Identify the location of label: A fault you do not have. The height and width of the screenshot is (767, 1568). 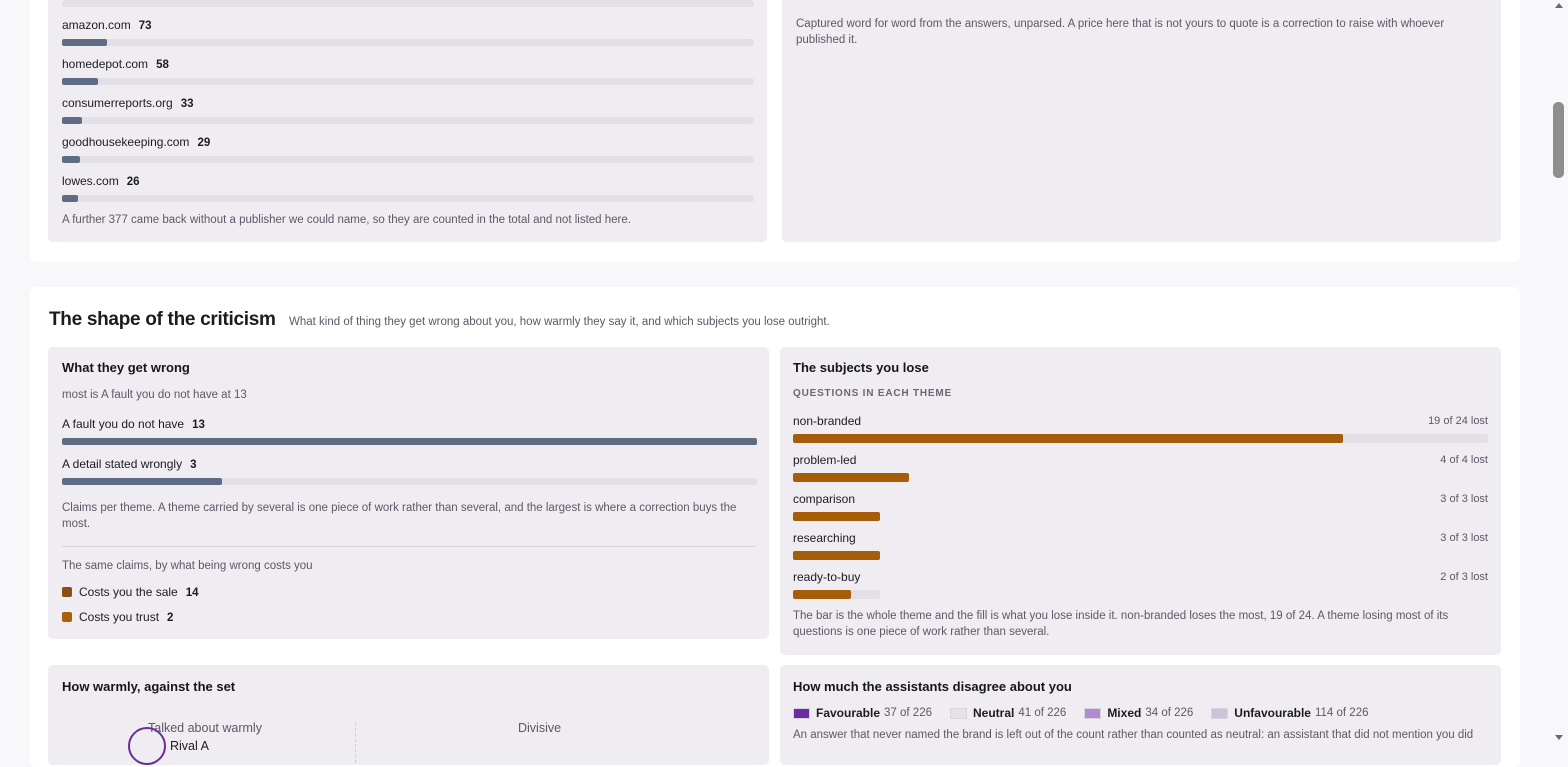
(123, 424).